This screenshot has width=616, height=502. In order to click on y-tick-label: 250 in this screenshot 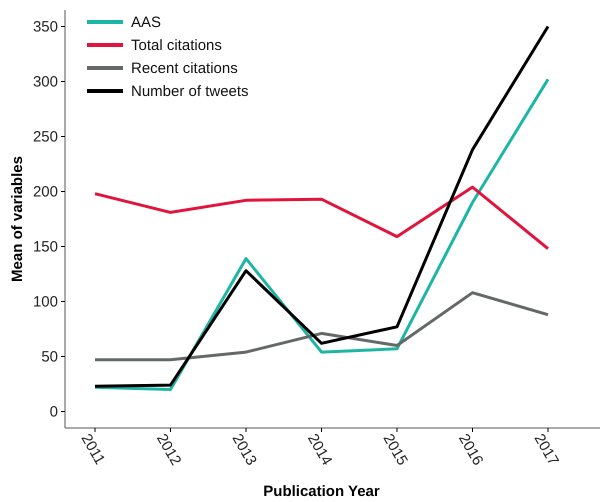, I will do `click(45, 137)`.